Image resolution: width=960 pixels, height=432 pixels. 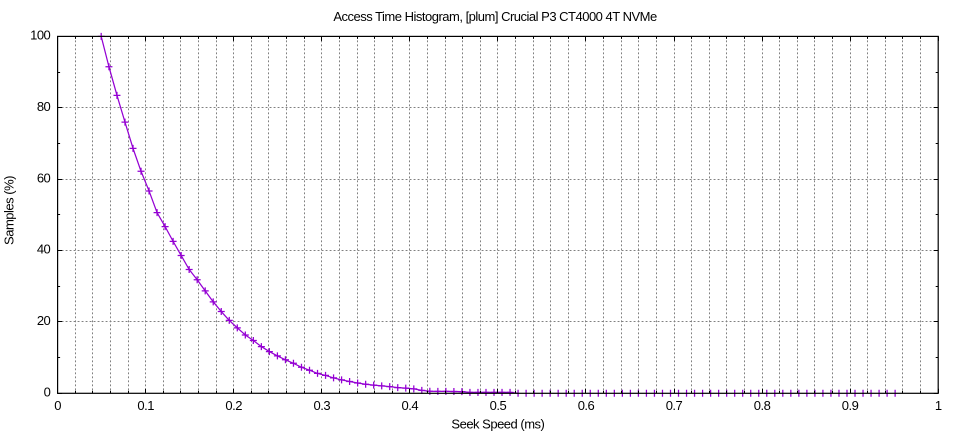 What do you see at coordinates (586, 405) in the screenshot?
I see `svg-text: 0.6` at bounding box center [586, 405].